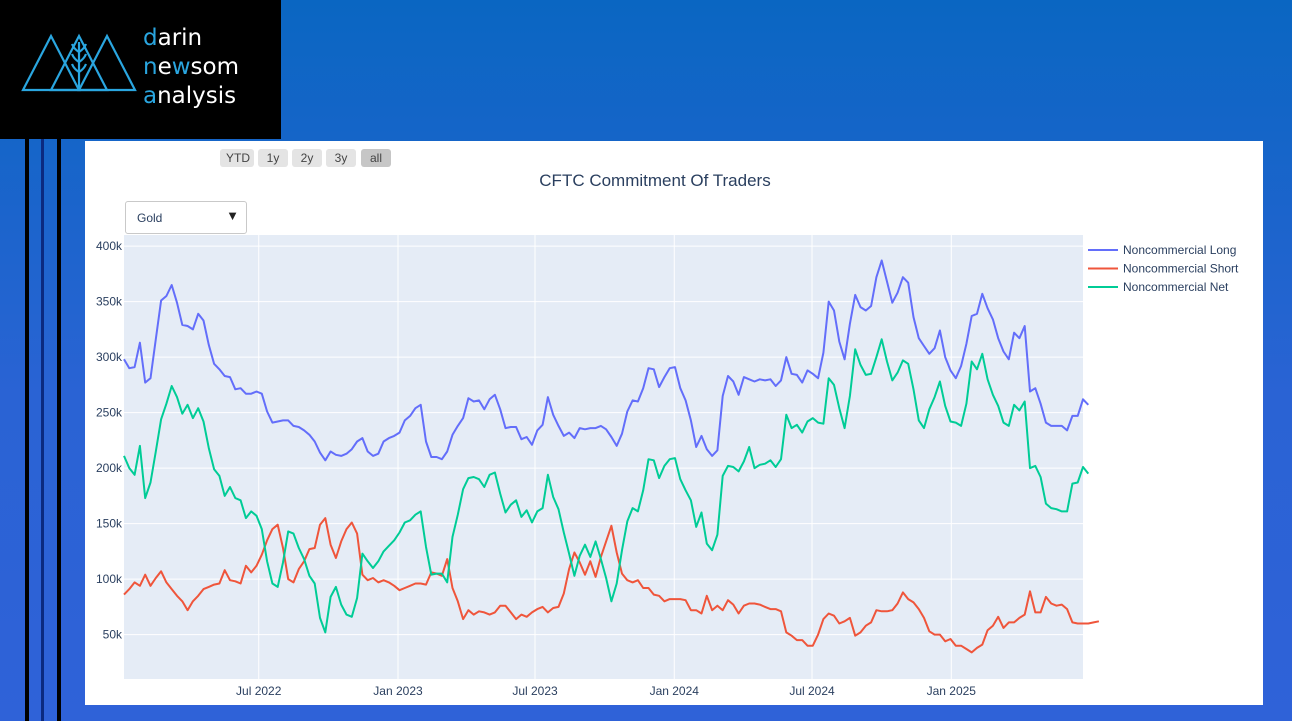 This screenshot has height=721, width=1292. I want to click on y-tick-label: 400k, so click(109, 246).